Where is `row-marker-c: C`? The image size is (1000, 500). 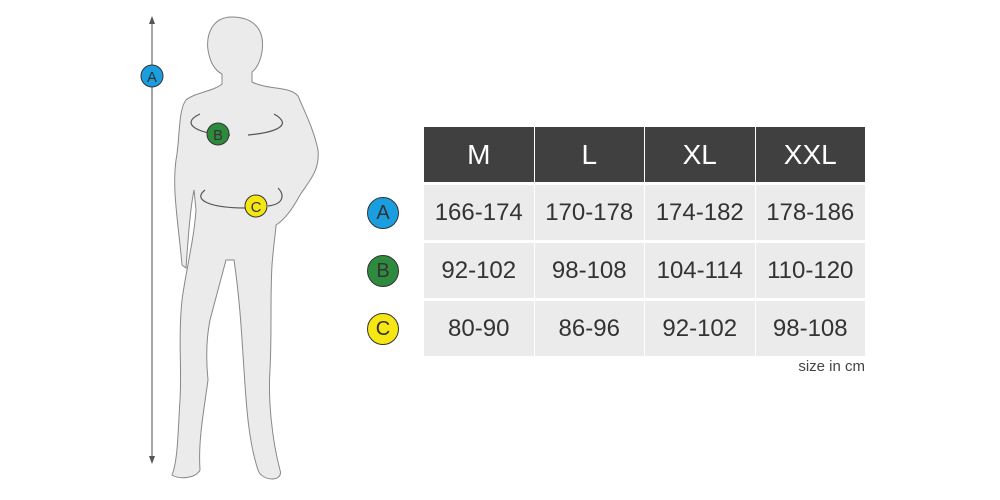
row-marker-c: C is located at coordinates (383, 329).